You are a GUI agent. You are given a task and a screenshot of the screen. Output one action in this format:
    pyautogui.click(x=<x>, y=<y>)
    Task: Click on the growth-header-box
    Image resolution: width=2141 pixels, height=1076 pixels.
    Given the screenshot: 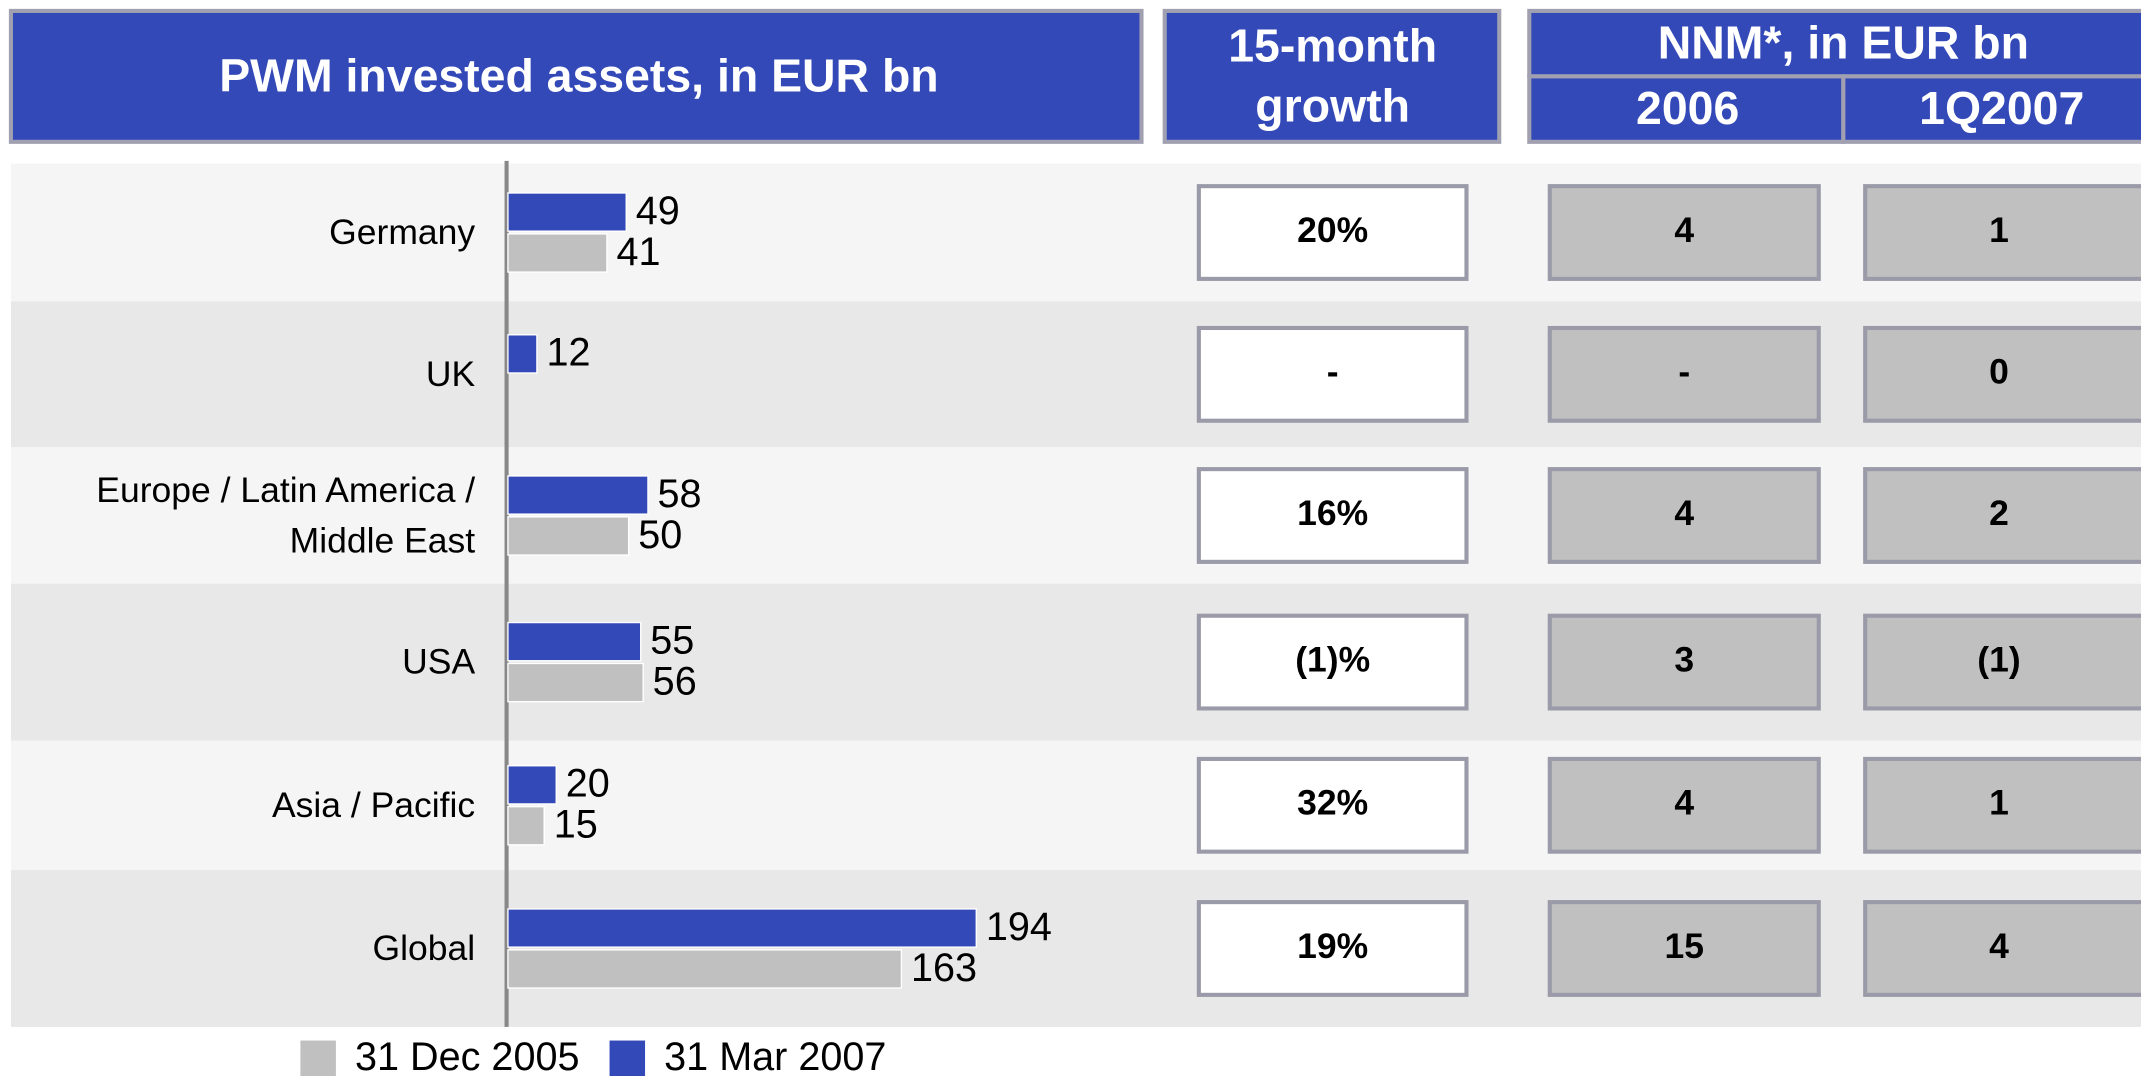 What is the action you would take?
    pyautogui.click(x=1332, y=76)
    